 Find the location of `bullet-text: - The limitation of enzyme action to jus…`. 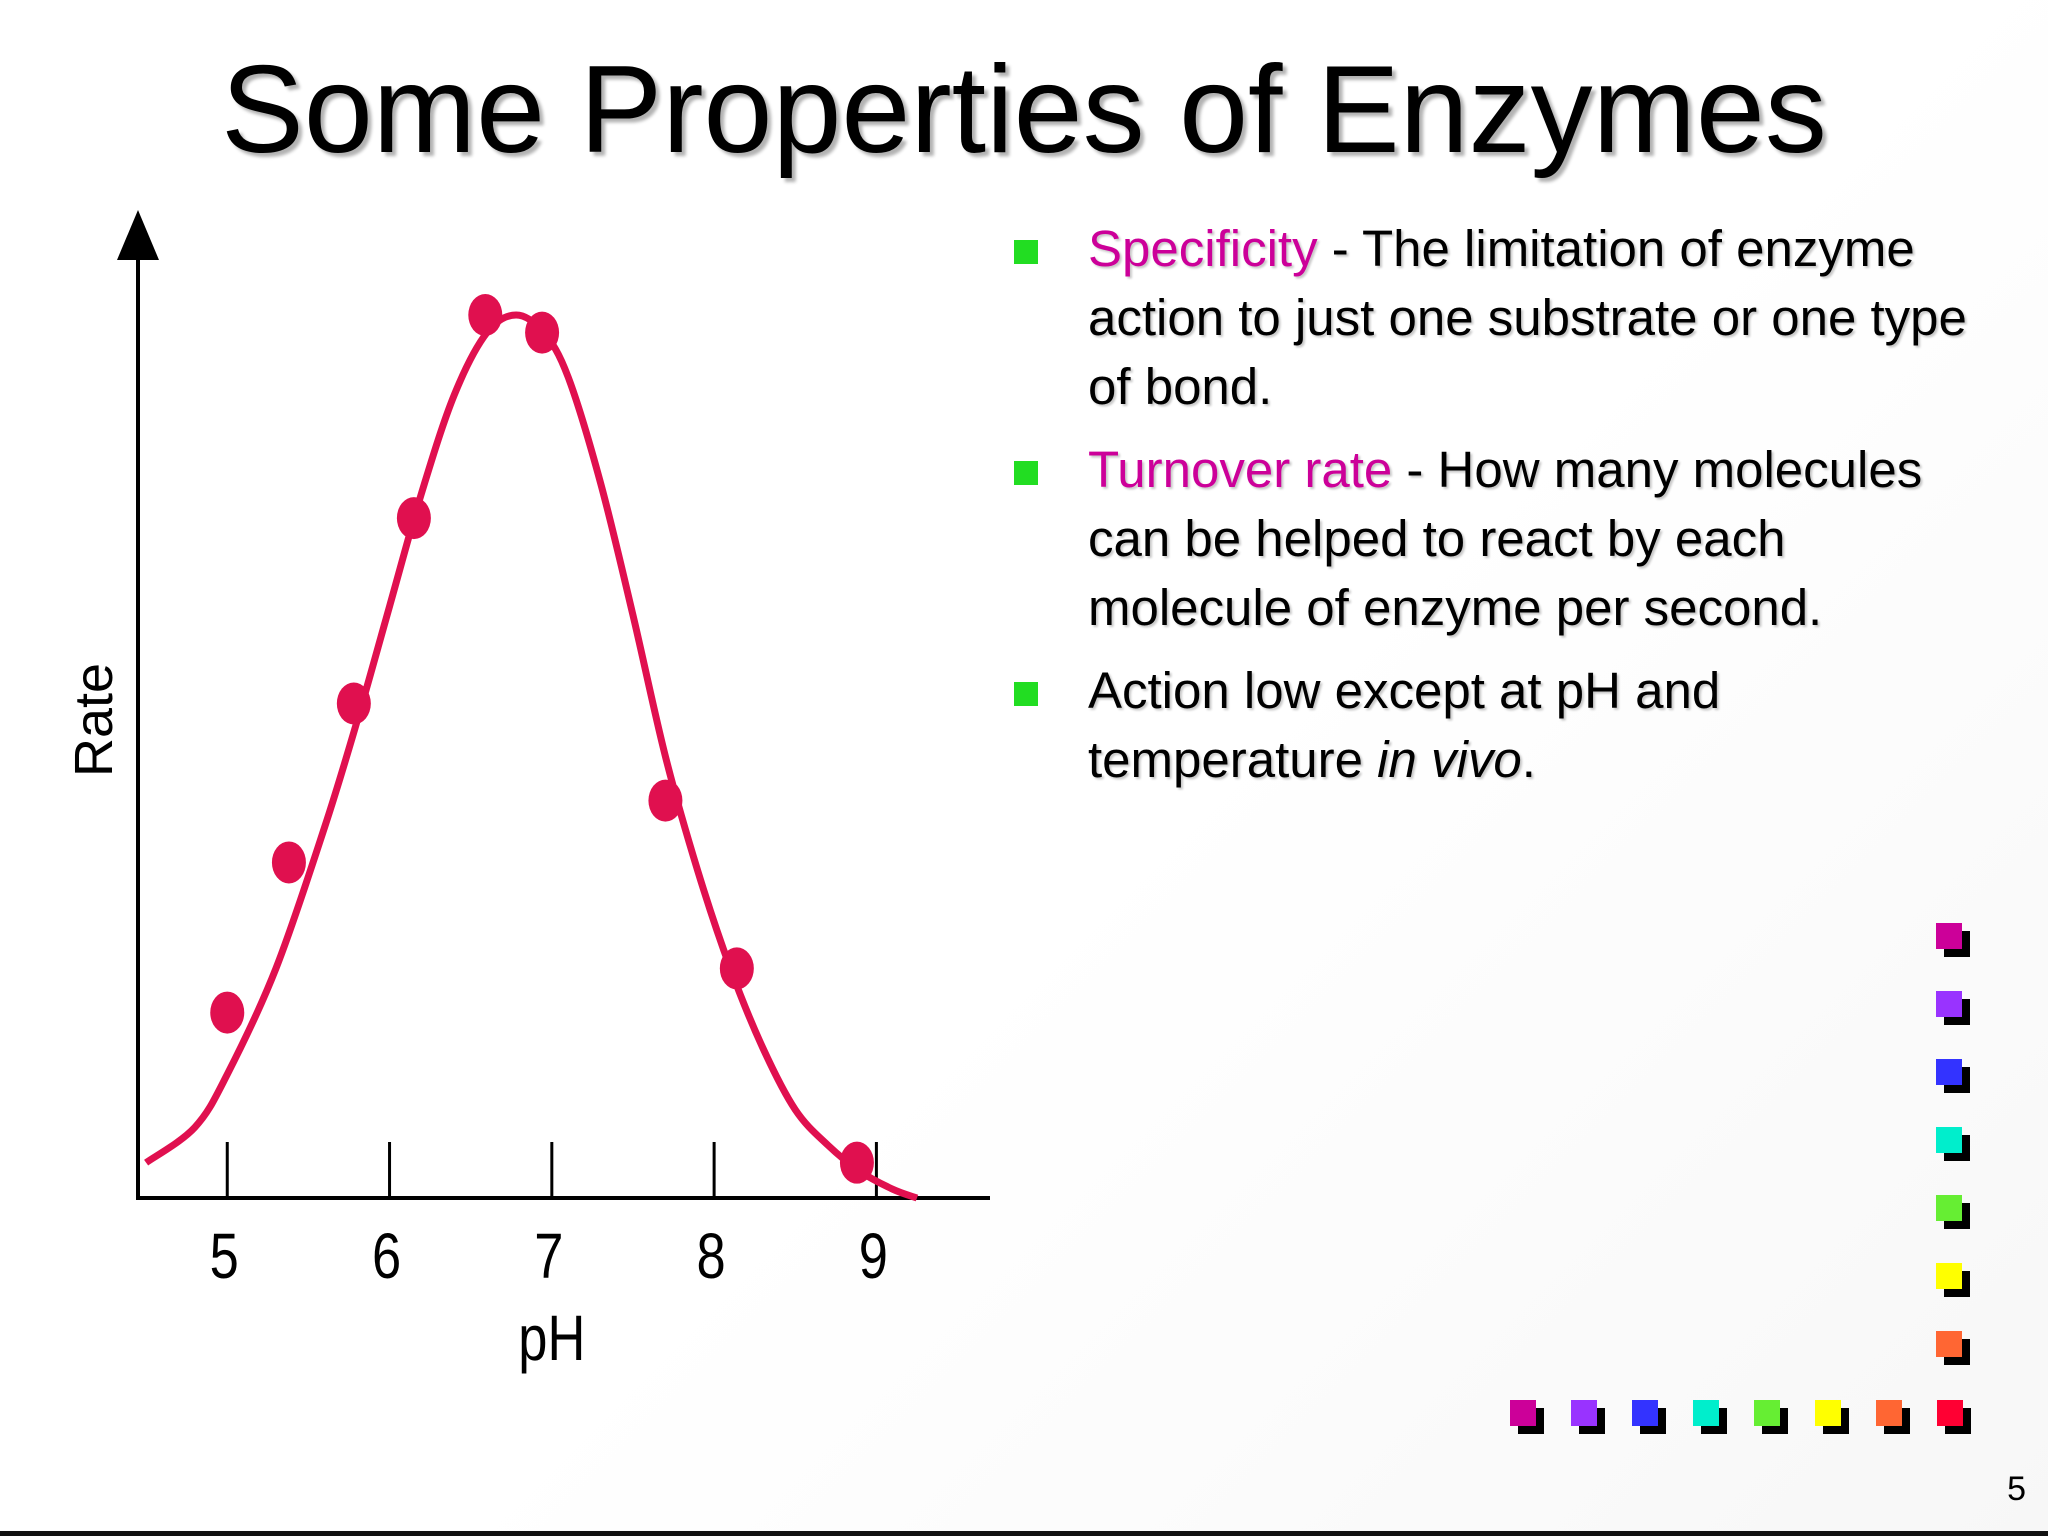

bullet-text: - The limitation of enzyme action to jus… is located at coordinates (1527, 317).